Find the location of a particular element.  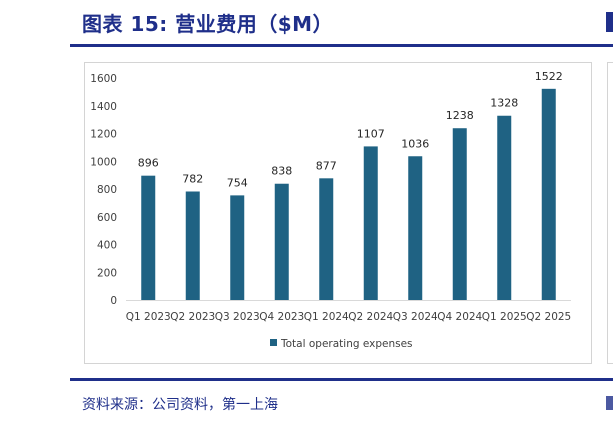

x-tick-label: Q4 2023 is located at coordinates (281, 317).